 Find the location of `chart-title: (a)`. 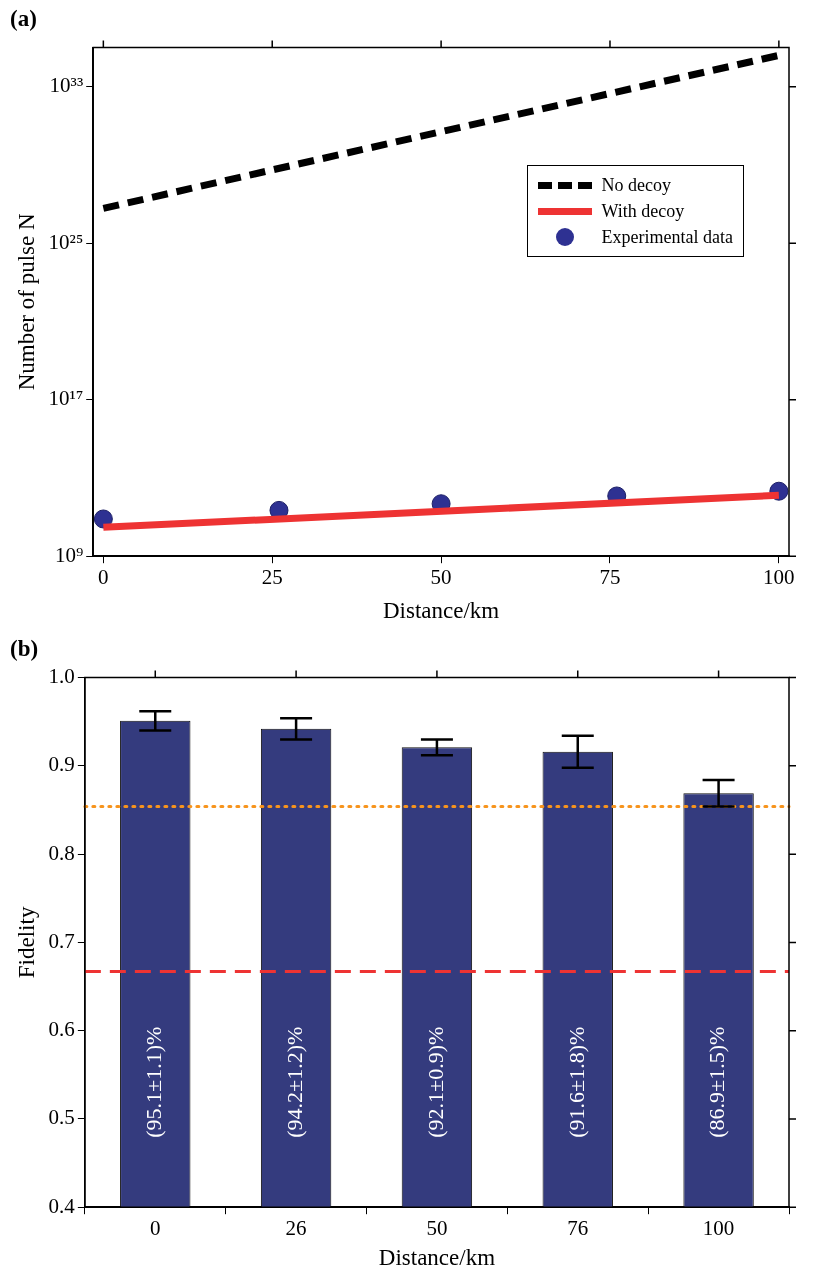

chart-title: (a) is located at coordinates (23, 18).